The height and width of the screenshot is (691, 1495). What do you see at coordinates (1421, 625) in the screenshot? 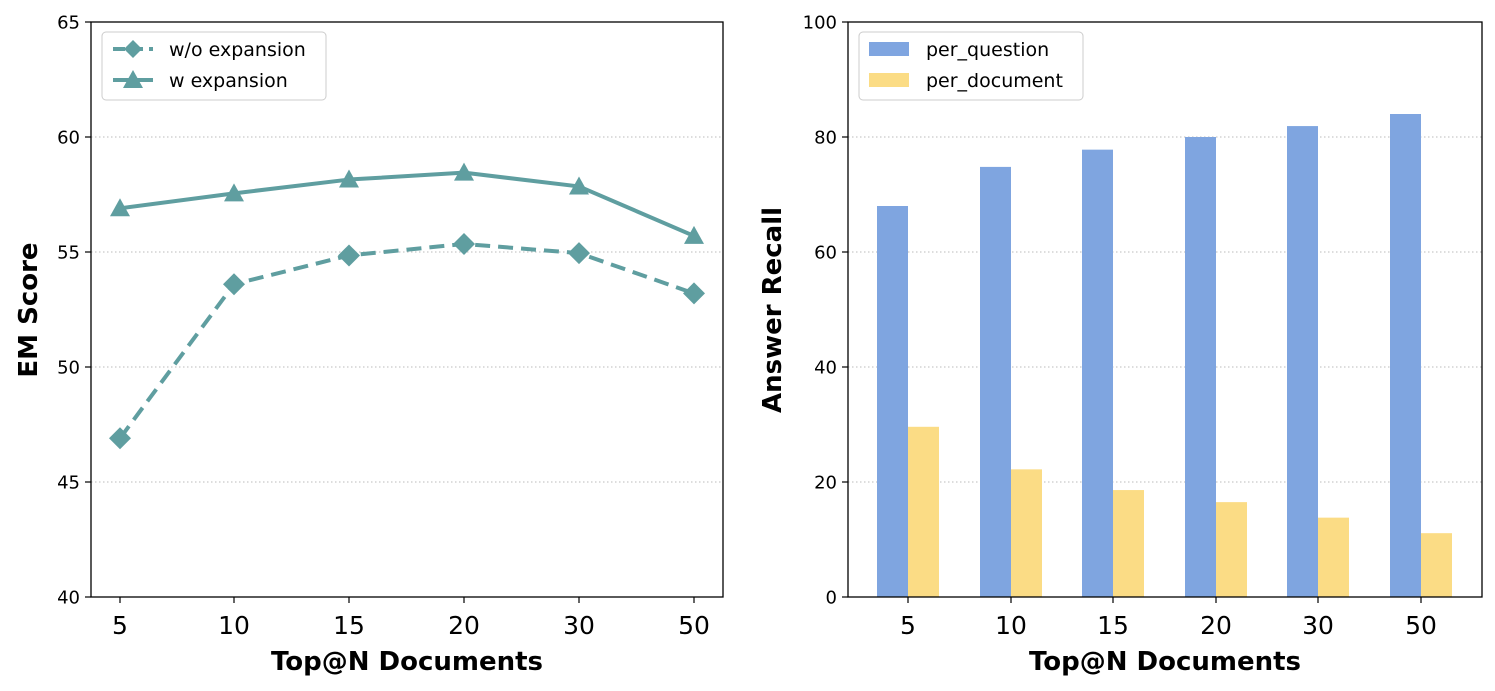
I see `right-x-tick-label: 50` at bounding box center [1421, 625].